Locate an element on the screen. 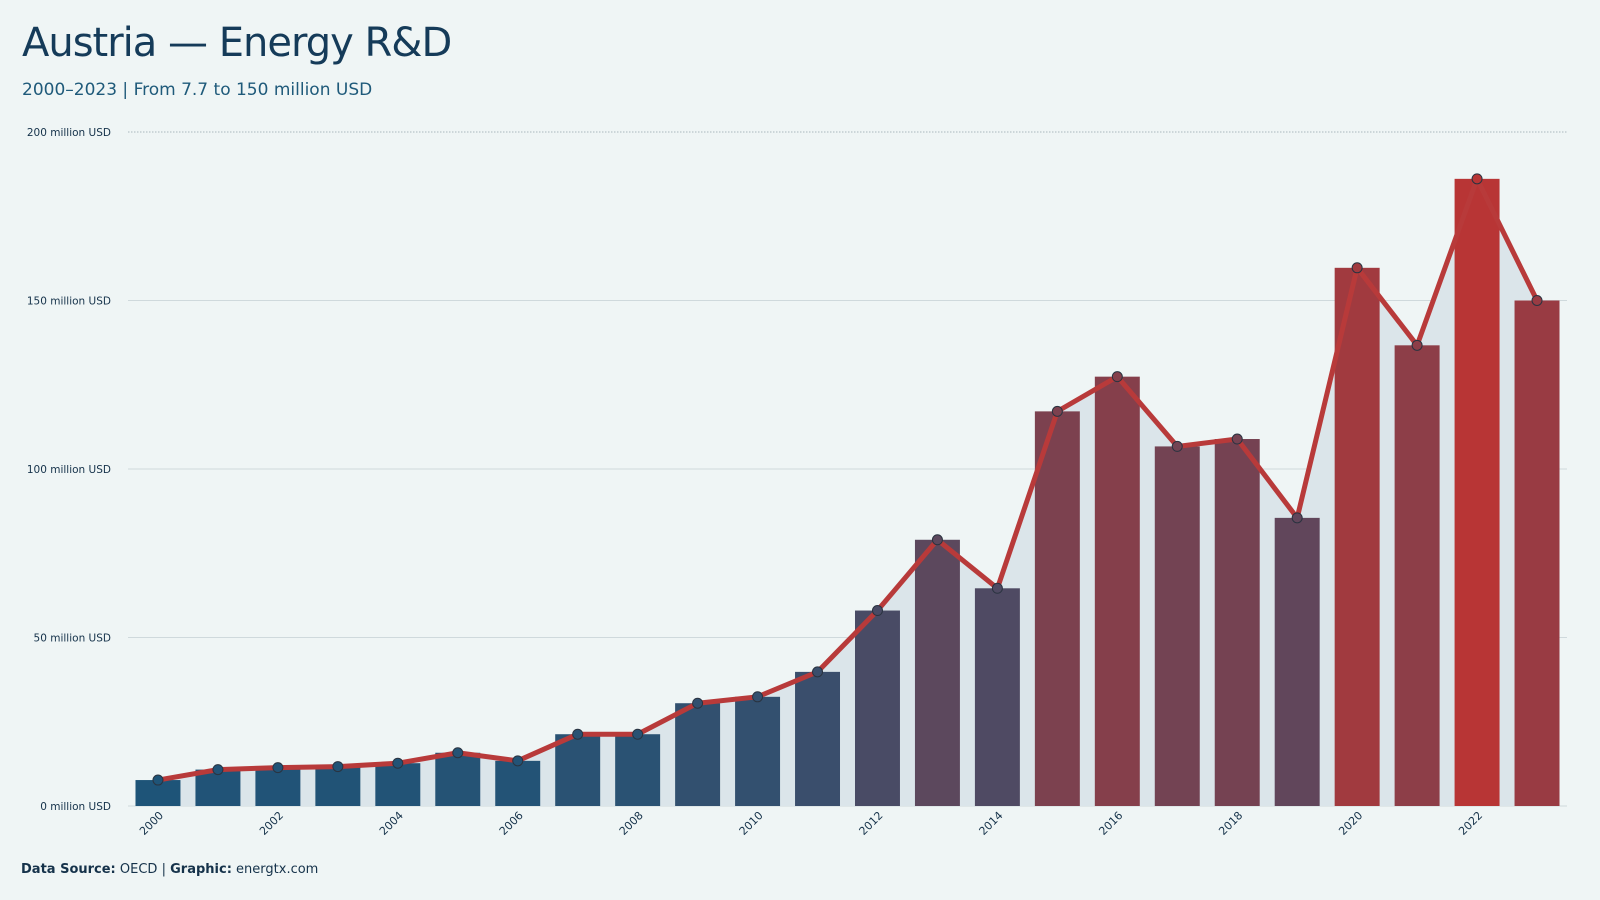  bar-2007 is located at coordinates (578, 770).